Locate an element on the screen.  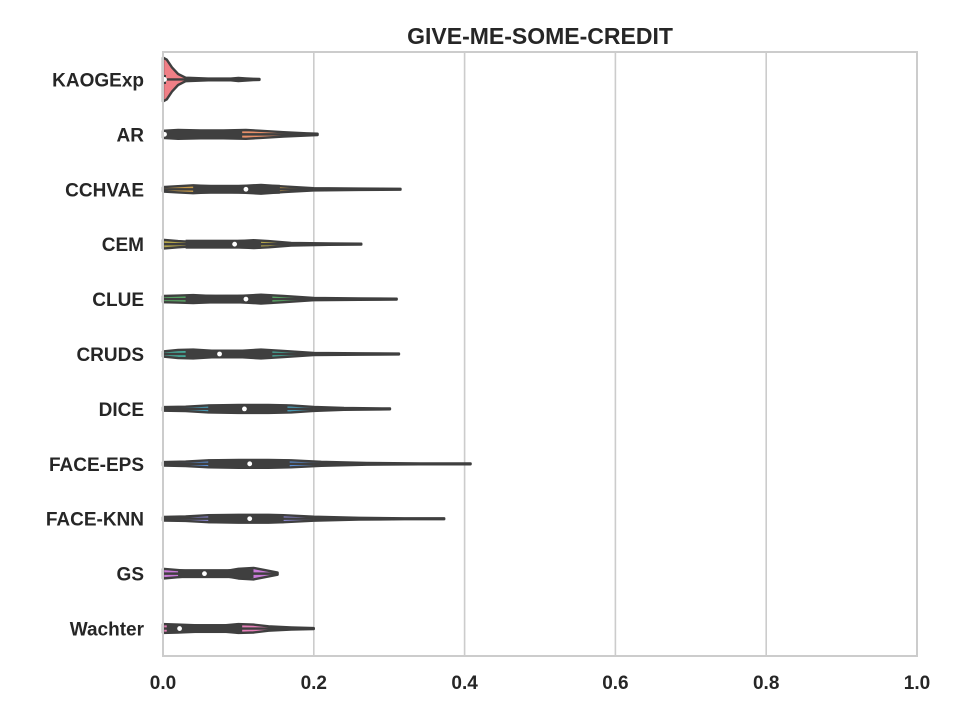
y-tick-label: DICE is located at coordinates (121, 410).